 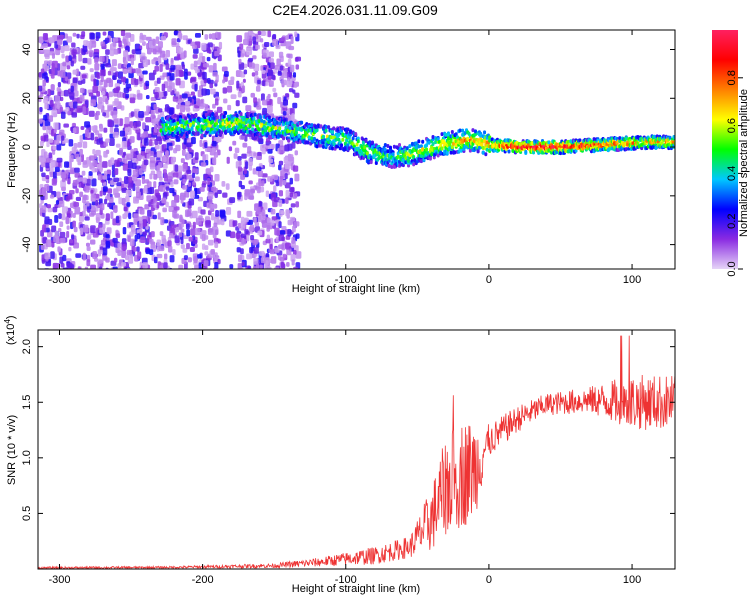 What do you see at coordinates (59, 280) in the screenshot?
I see `x-tick-label: -300` at bounding box center [59, 280].